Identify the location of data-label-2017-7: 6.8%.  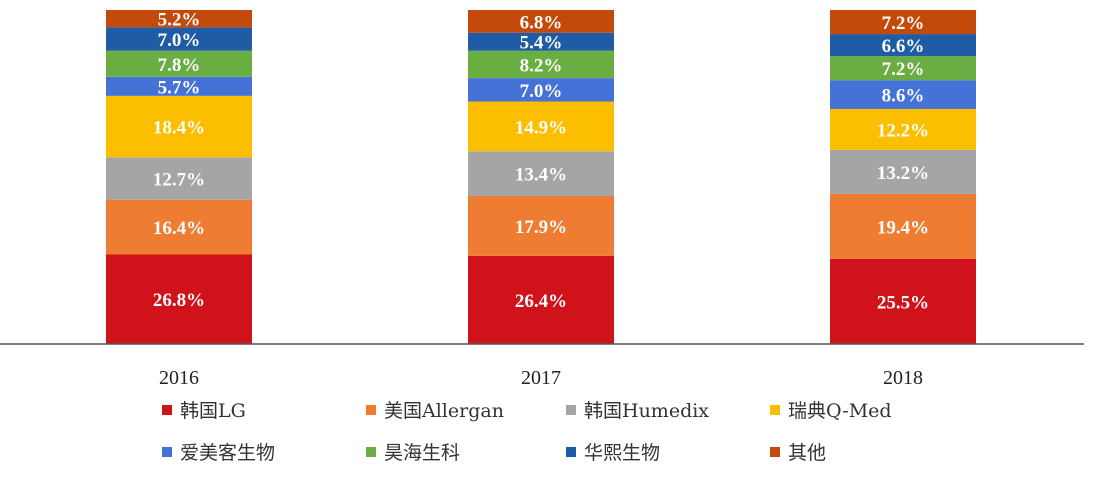
(541, 22).